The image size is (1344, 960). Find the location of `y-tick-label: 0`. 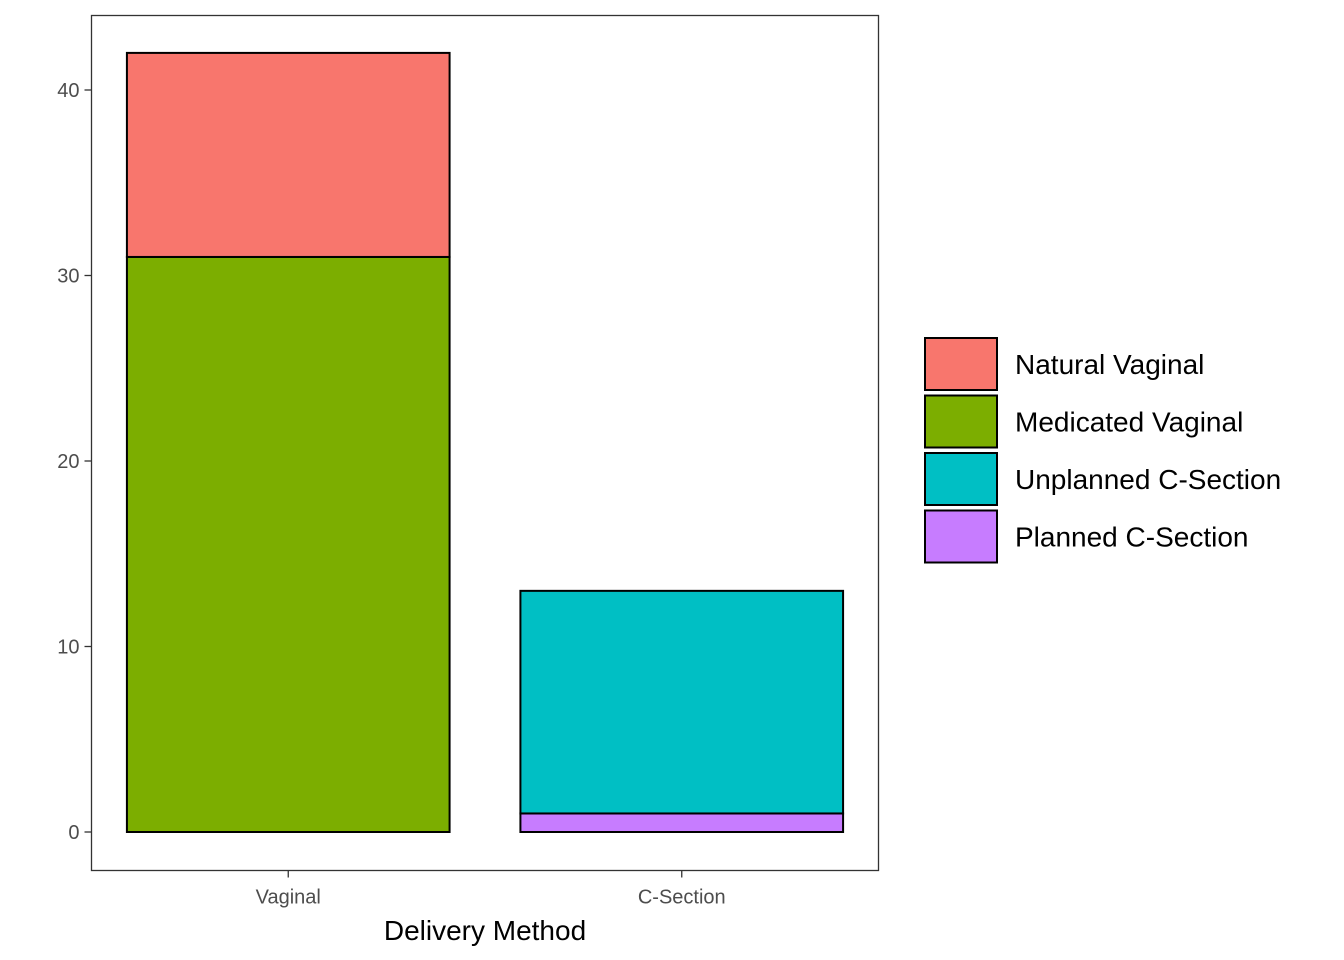

y-tick-label: 0 is located at coordinates (73, 833).